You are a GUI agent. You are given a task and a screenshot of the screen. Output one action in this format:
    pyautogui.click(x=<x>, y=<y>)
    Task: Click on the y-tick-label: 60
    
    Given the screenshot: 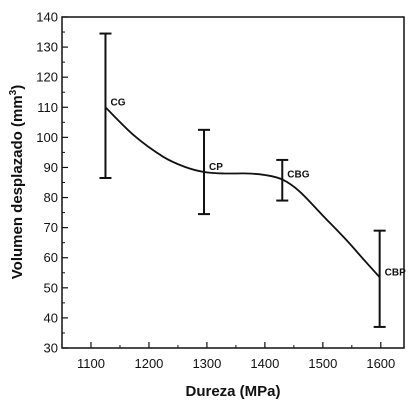 What is the action you would take?
    pyautogui.click(x=51, y=257)
    